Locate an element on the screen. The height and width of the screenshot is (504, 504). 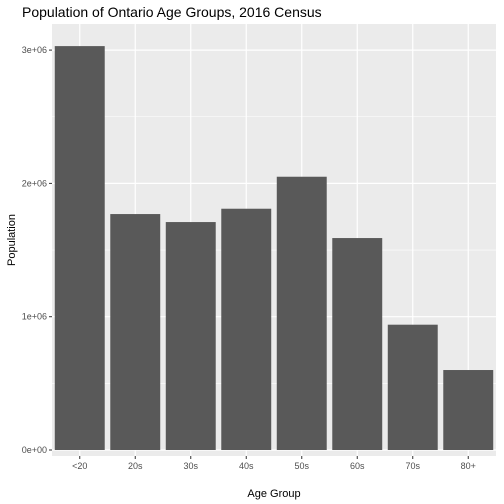
x-tick-label: 30s is located at coordinates (190, 466).